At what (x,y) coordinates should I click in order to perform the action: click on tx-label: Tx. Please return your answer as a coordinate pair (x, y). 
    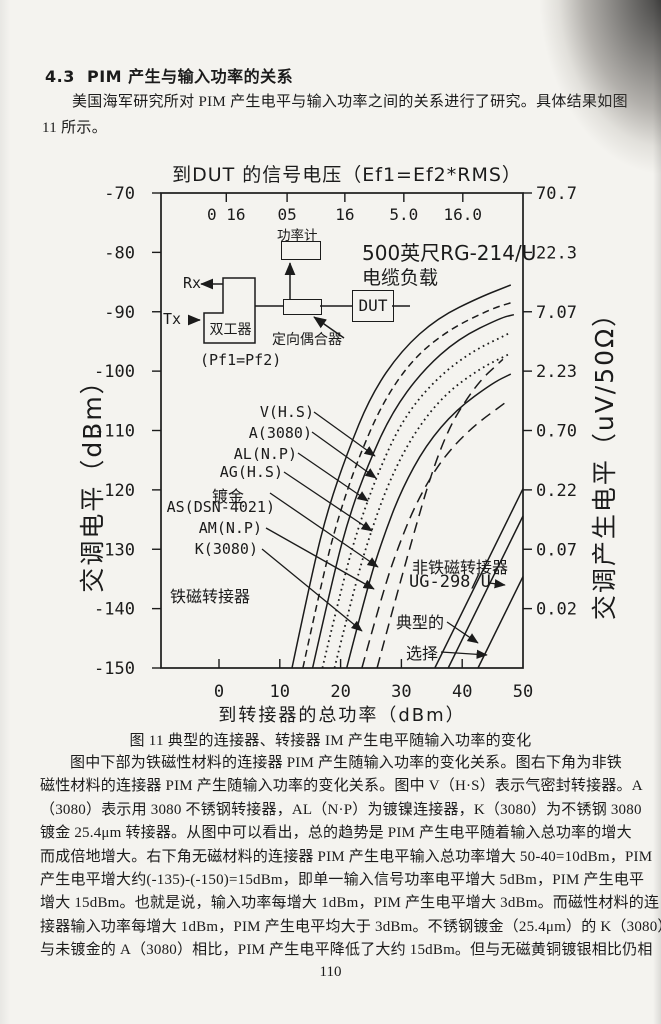
    Looking at the image, I should click on (172, 319).